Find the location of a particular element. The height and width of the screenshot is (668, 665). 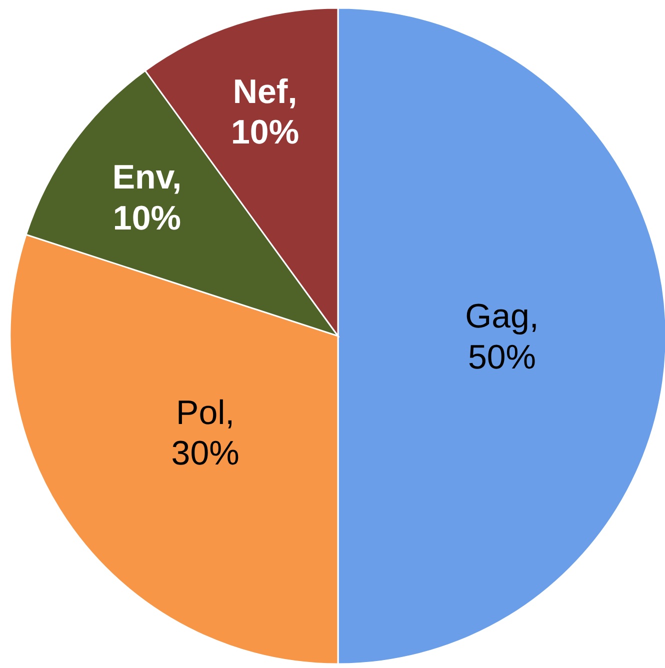

slice-label: Nef, 10% is located at coordinates (265, 112).